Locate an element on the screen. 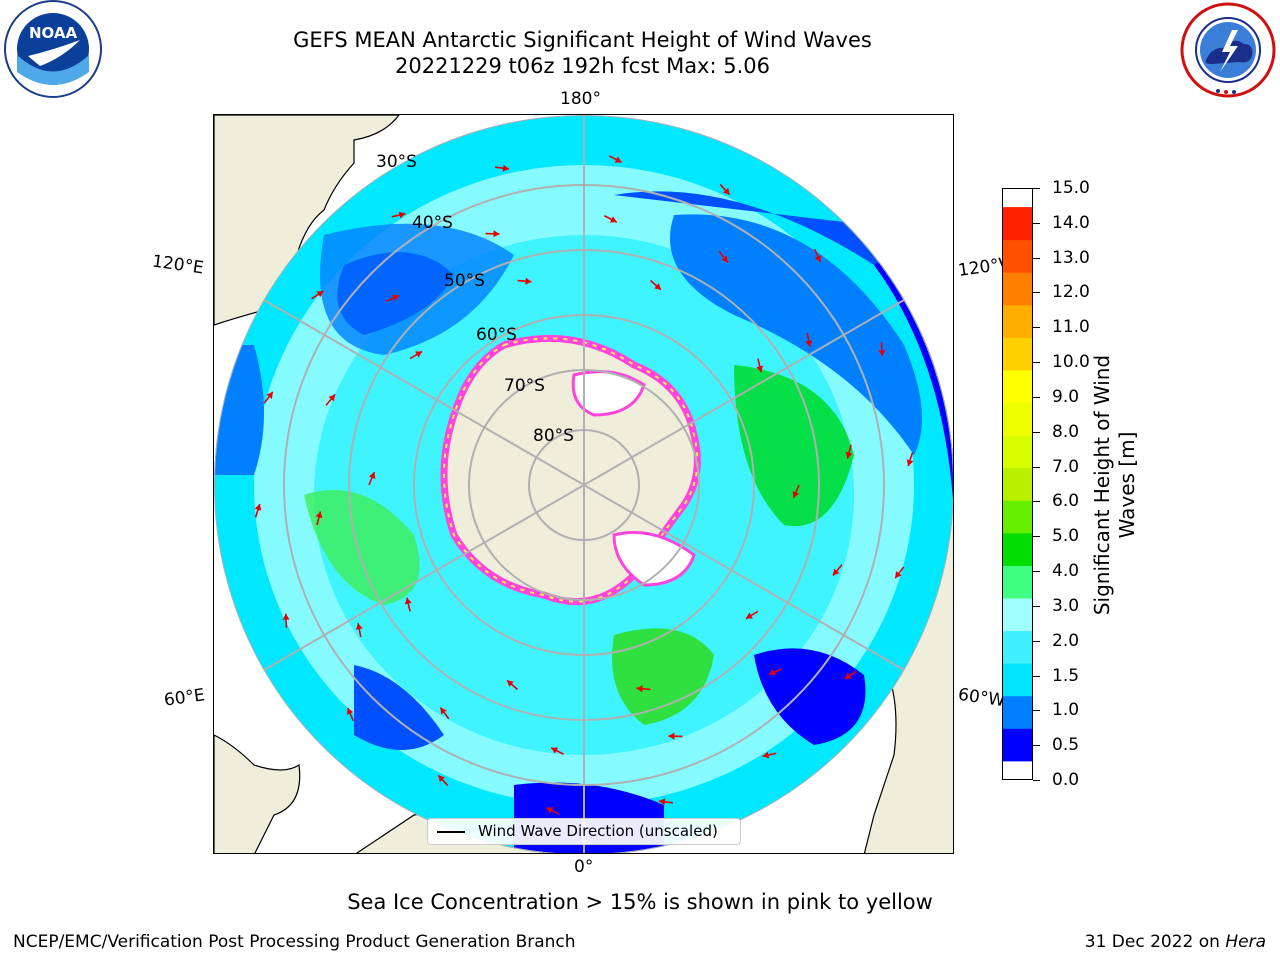  colorbar-tick-label: 6.0 is located at coordinates (1066, 501).